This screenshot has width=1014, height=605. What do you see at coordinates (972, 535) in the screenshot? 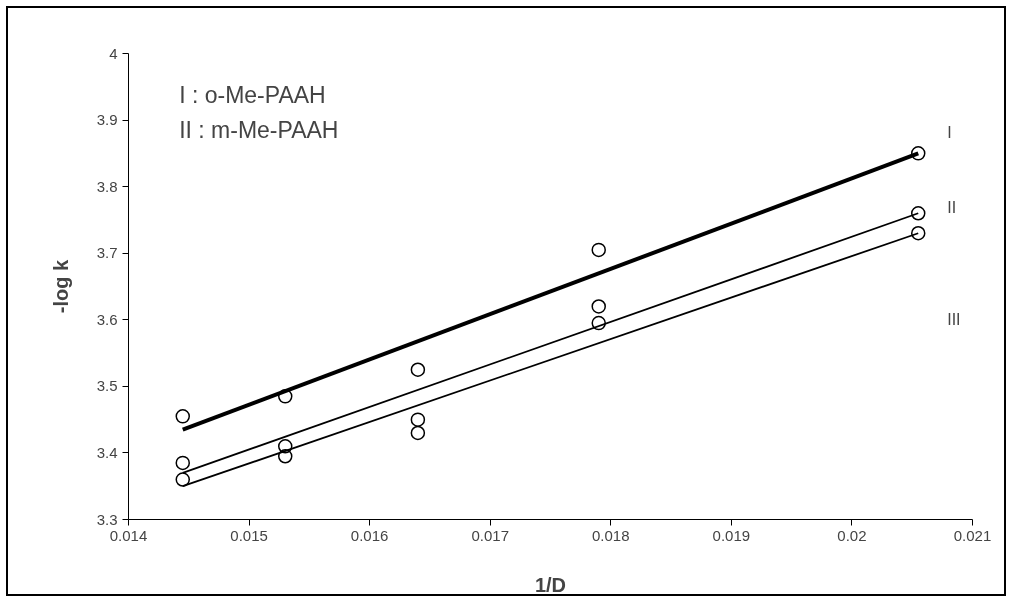
I see `x-tick-label: 0.021` at bounding box center [972, 535].